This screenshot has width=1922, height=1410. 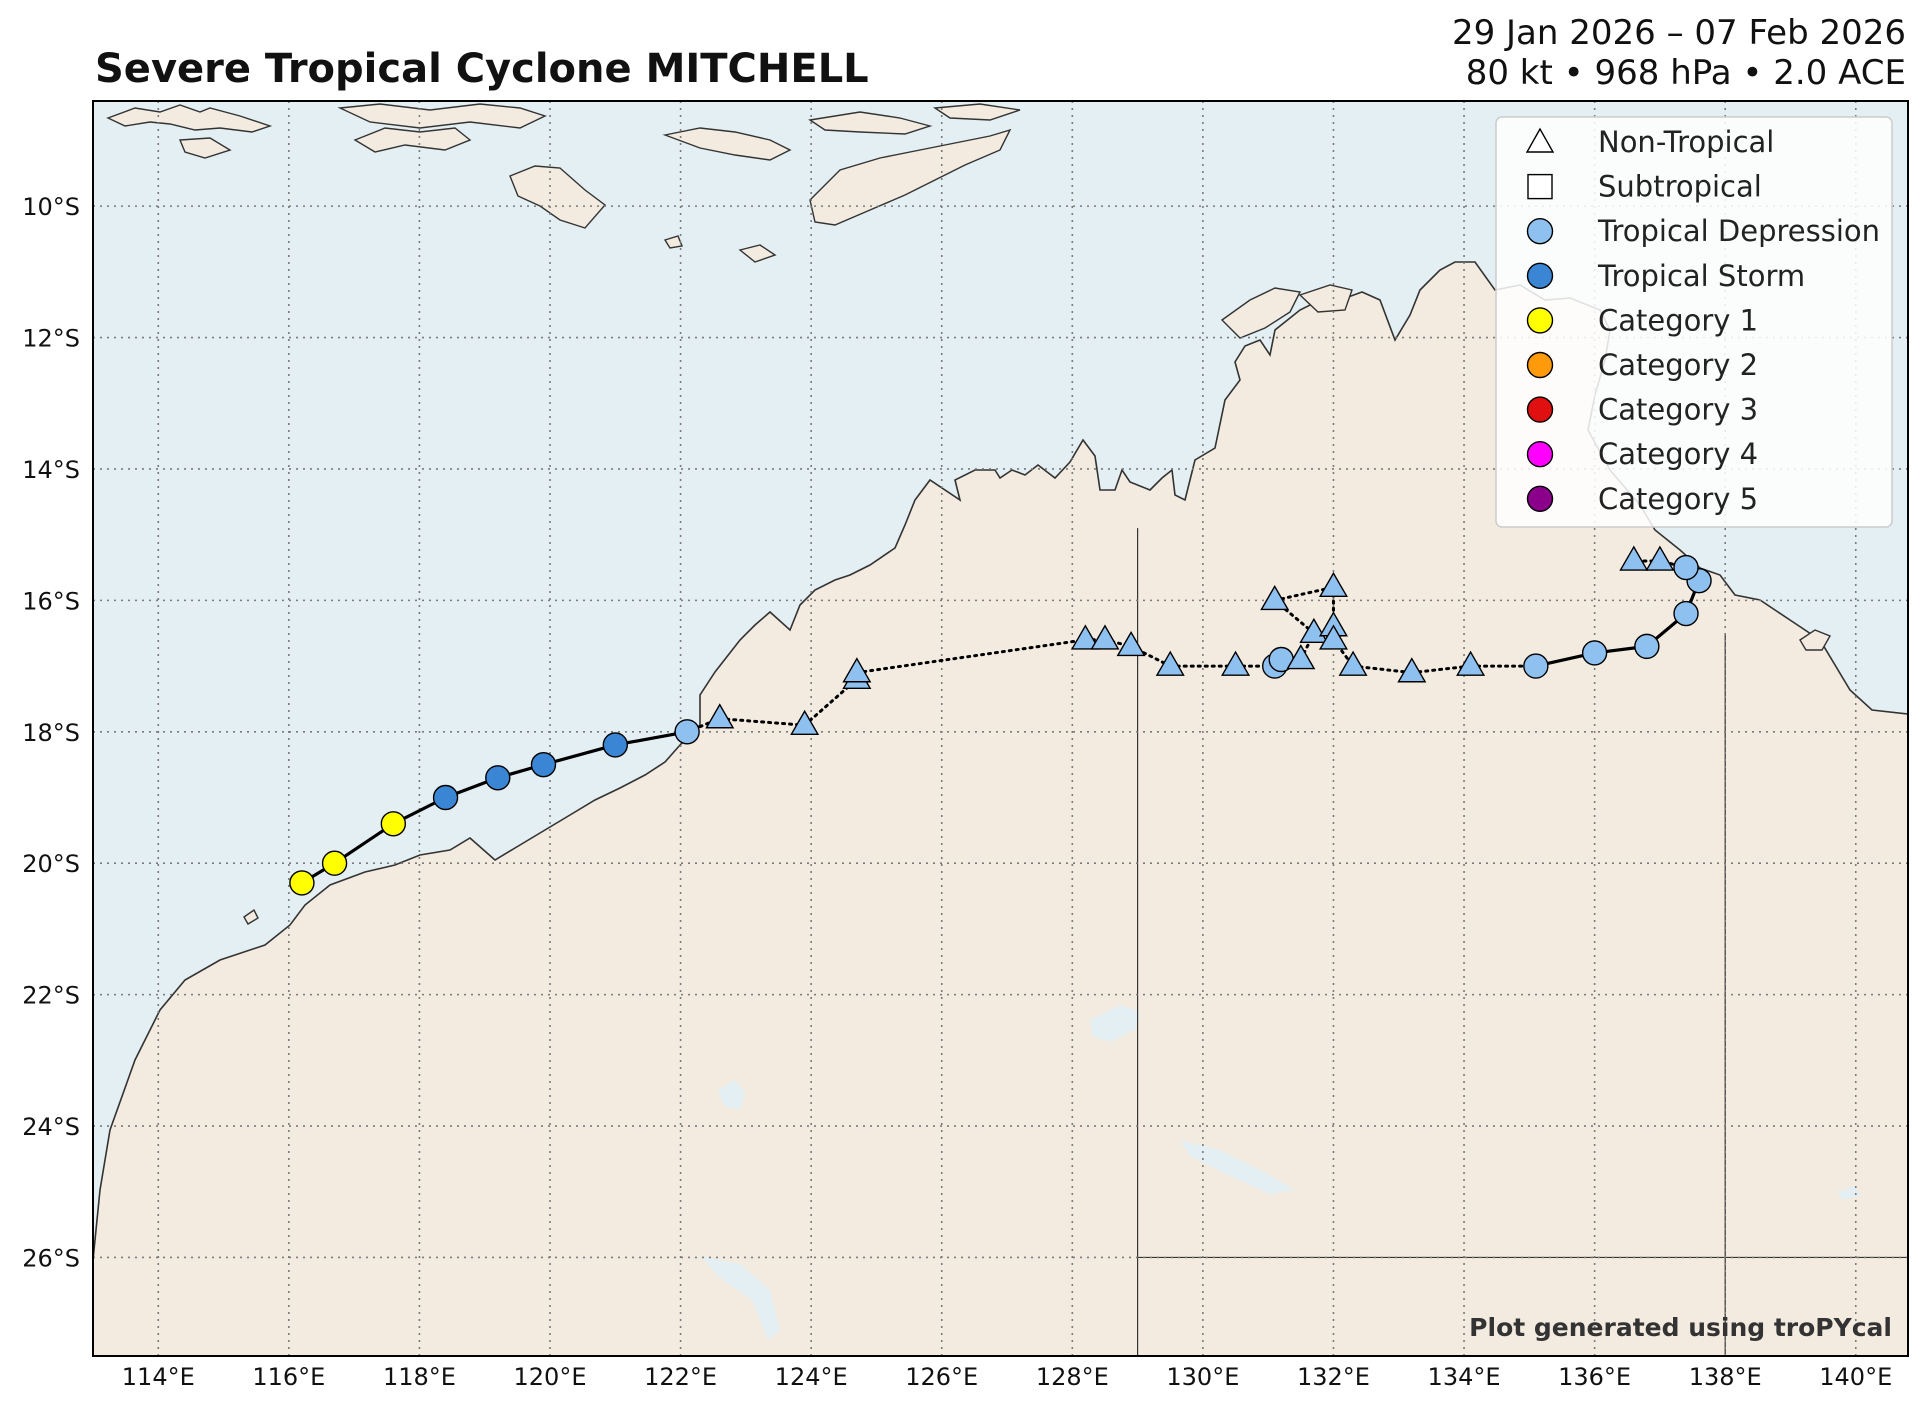 I want to click on lat-tick-label: 14°S, so click(x=51, y=470).